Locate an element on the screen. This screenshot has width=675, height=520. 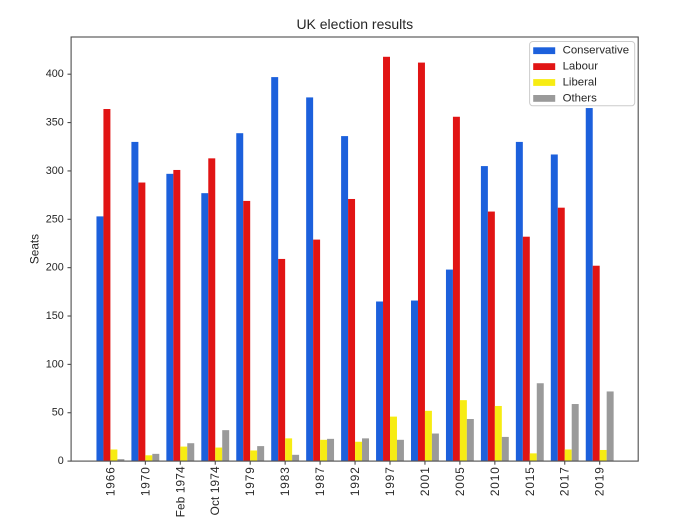
svg-text: 2010 is located at coordinates (495, 481).